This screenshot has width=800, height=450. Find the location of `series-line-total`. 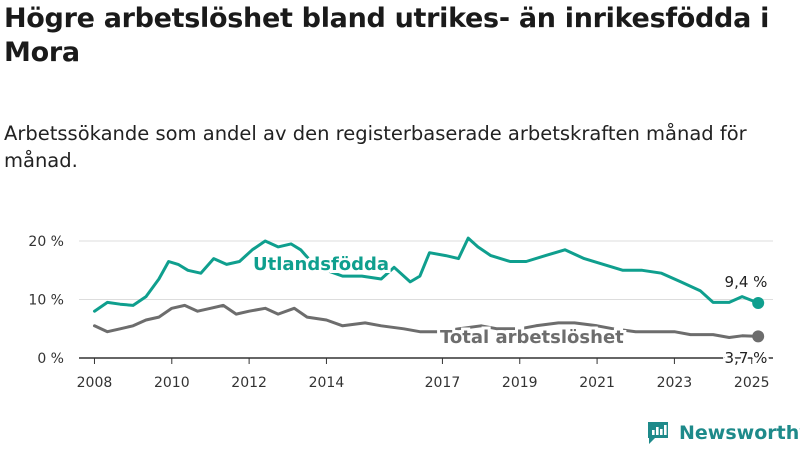

series-line-total is located at coordinates (426, 321).